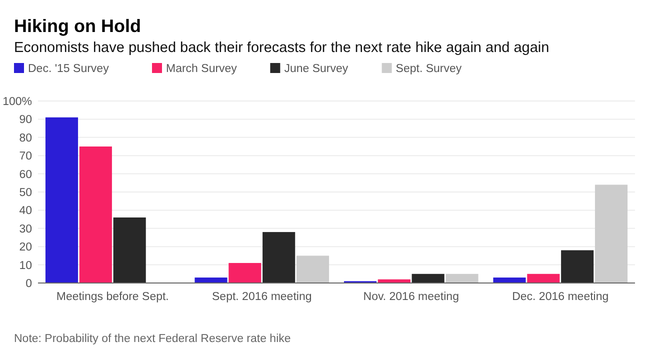  Describe the element at coordinates (262, 297) in the screenshot. I see `x-tick-label: Sept. 2016 meeting` at that location.